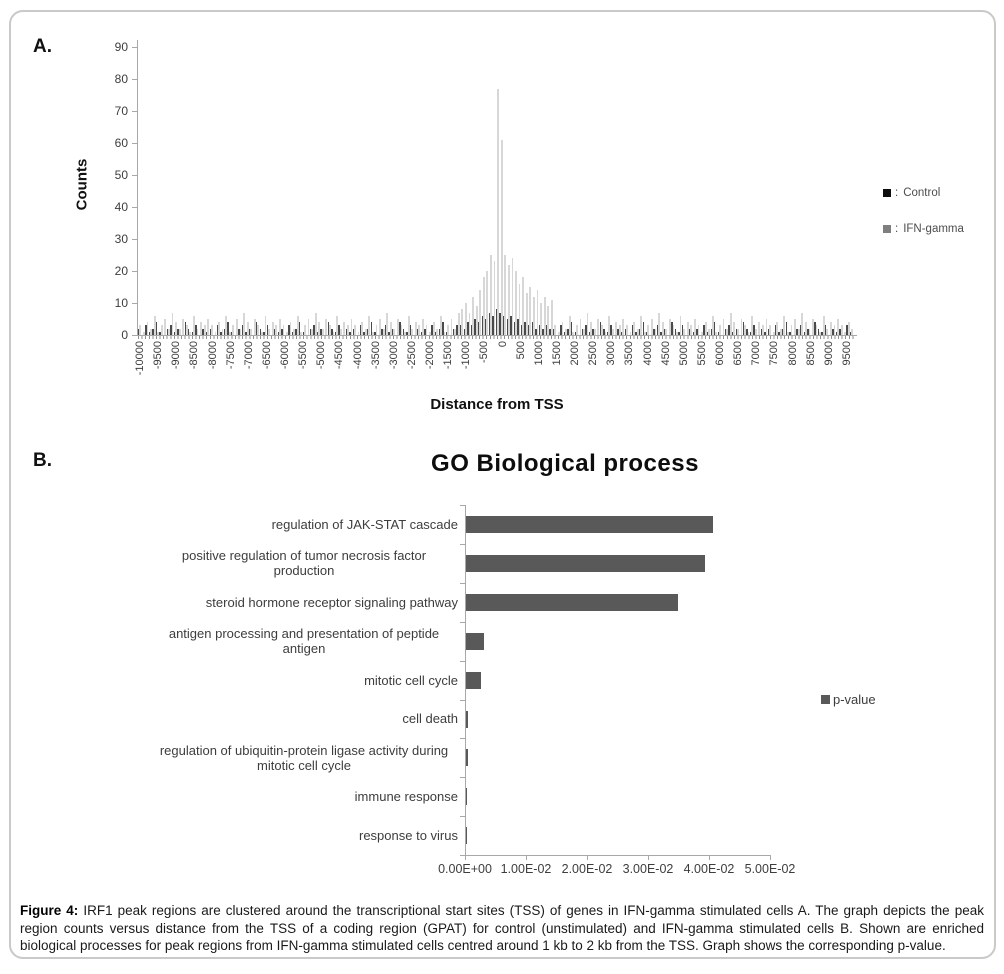 The width and height of the screenshot is (1004, 974). What do you see at coordinates (647, 353) in the screenshot?
I see `a-x-tick-label: 4000` at bounding box center [647, 353].